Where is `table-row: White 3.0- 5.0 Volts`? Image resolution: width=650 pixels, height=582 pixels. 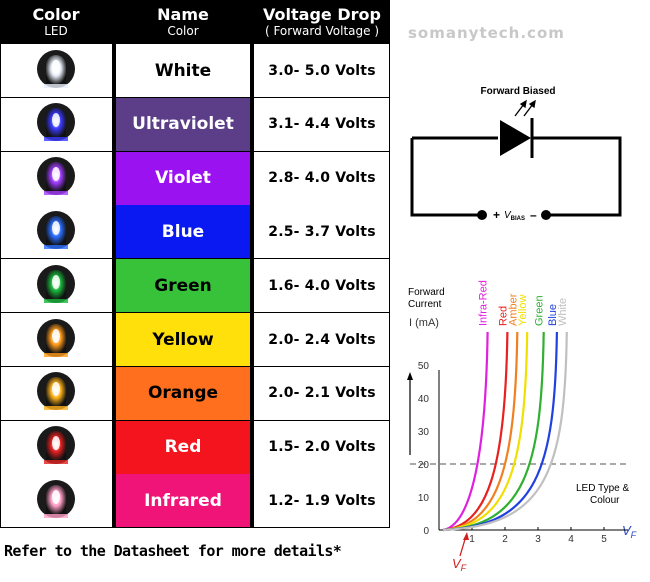
table-row: White 3.0- 5.0 Volts is located at coordinates (195, 70).